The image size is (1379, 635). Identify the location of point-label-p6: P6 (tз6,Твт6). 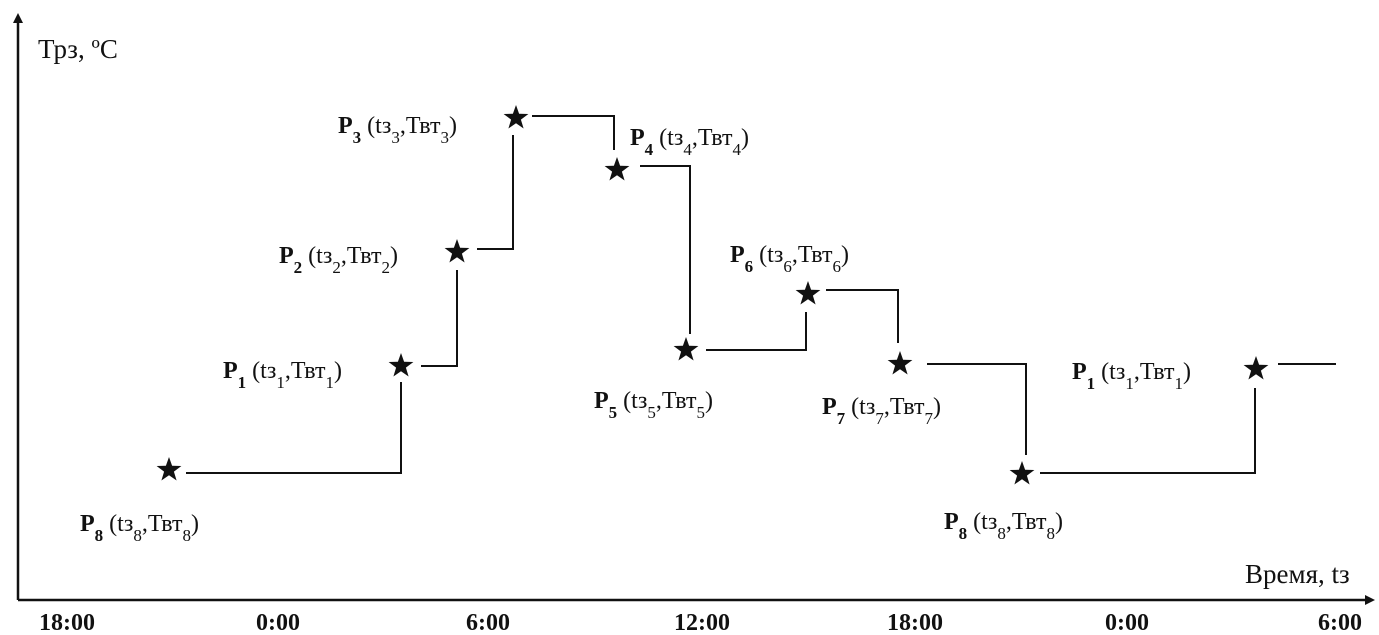
(789, 259).